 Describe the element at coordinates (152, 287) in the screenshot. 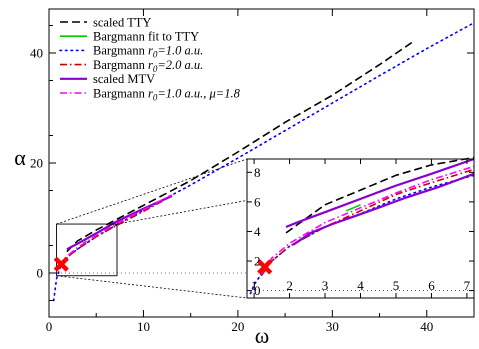

I see `zoom-connector-bottom-left` at that location.